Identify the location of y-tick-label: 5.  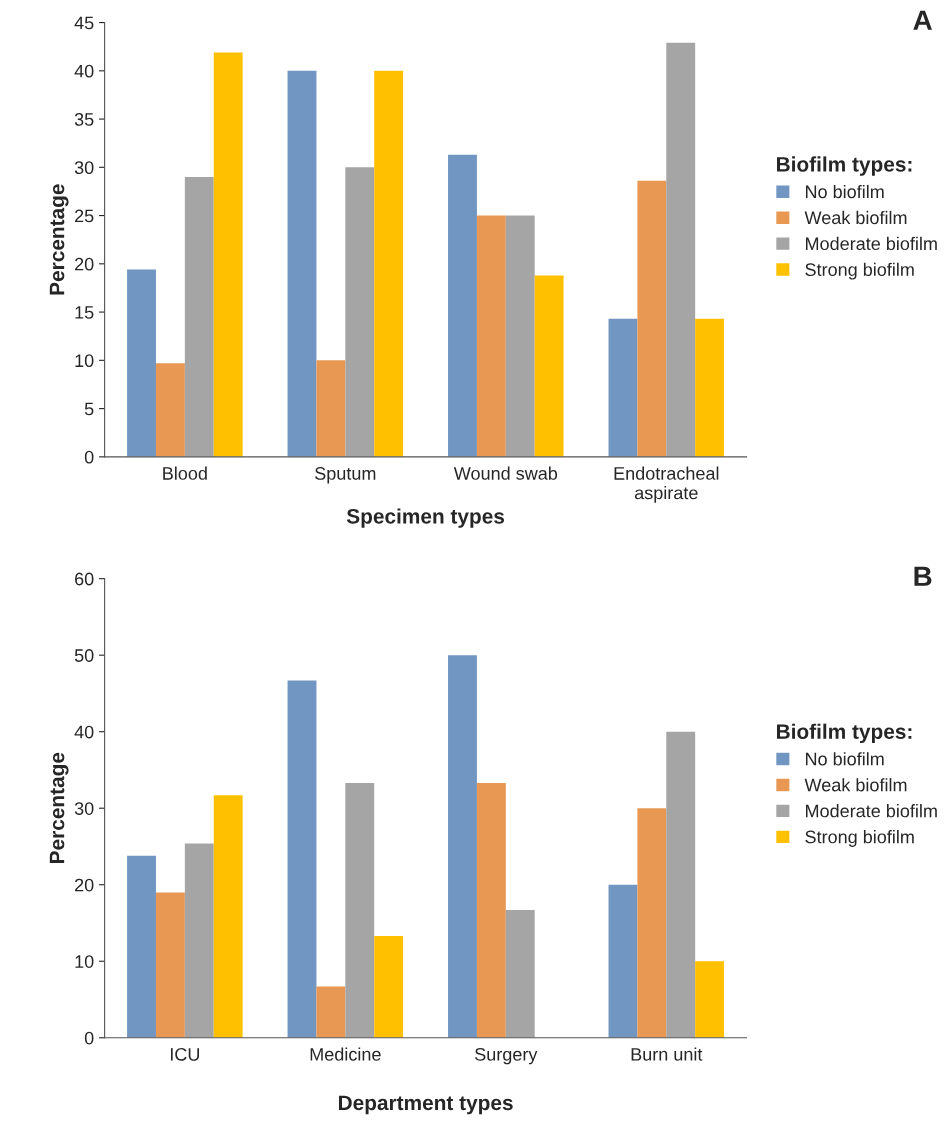
(89, 409).